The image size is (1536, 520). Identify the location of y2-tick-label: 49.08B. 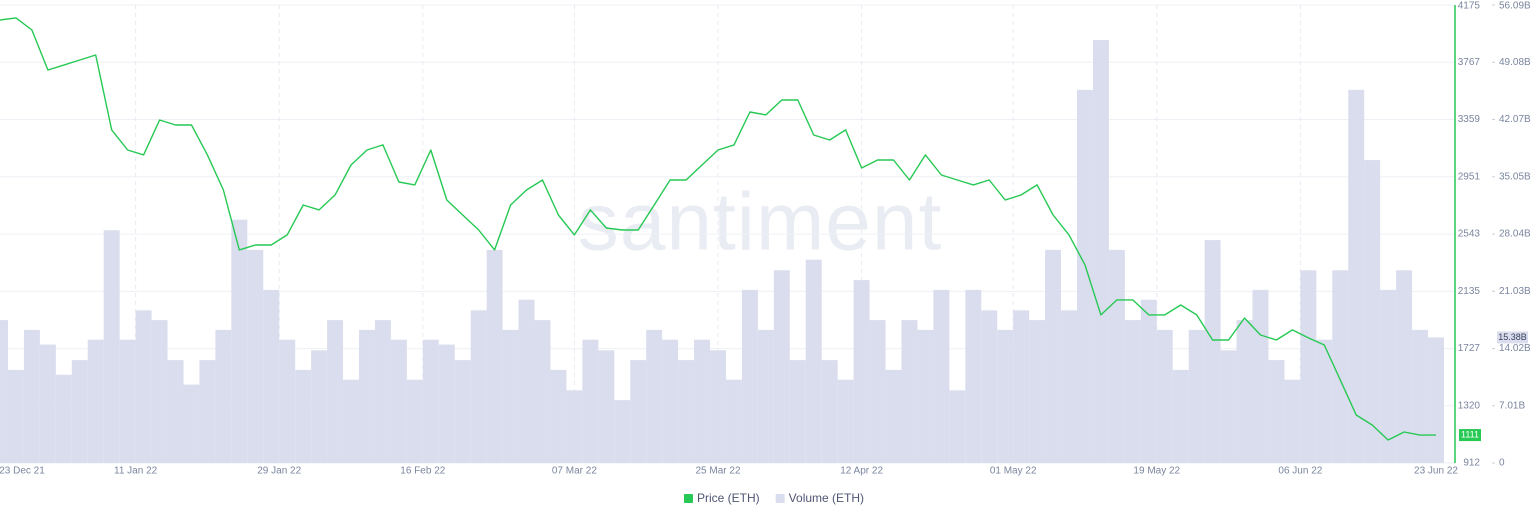
(1515, 62).